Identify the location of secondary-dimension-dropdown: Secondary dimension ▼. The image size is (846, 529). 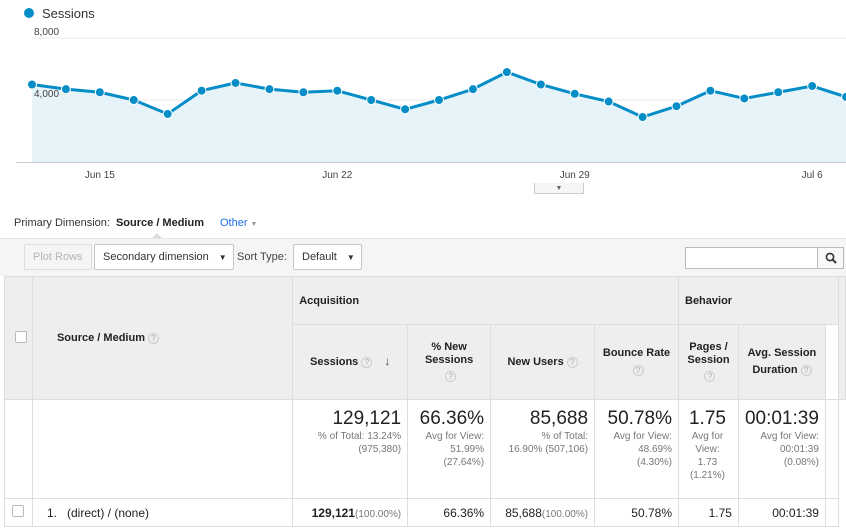
(164, 257).